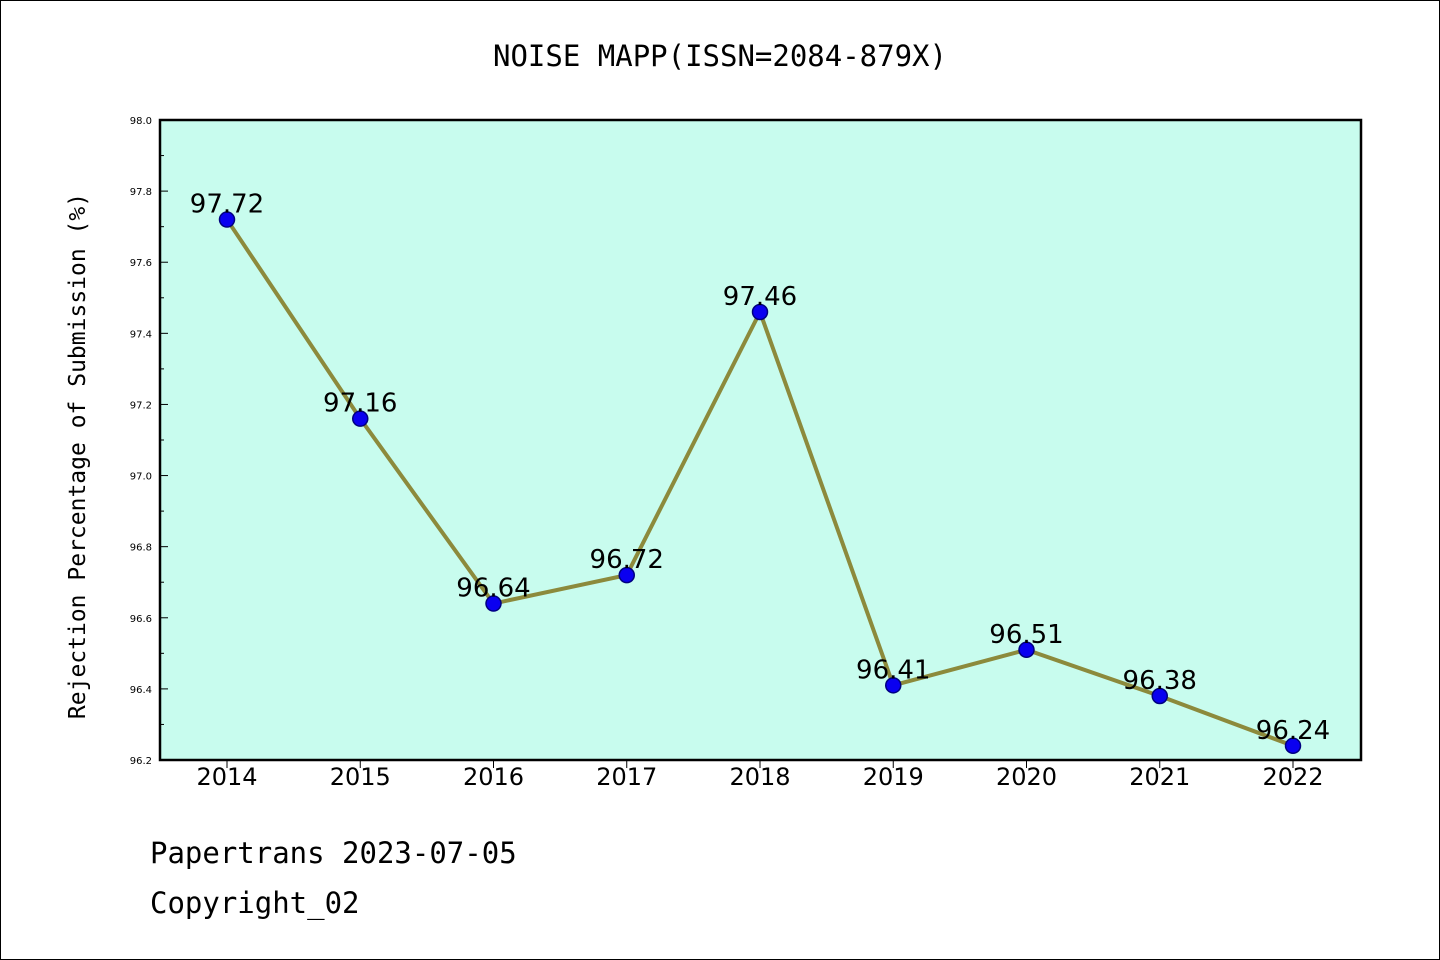 Image resolution: width=1440 pixels, height=960 pixels. Describe the element at coordinates (149, 441) in the screenshot. I see `y-axis: 96.2 96.4 96.6 96.8 97.0 97.2 97.4 97.6 97.8 98.0` at that location.